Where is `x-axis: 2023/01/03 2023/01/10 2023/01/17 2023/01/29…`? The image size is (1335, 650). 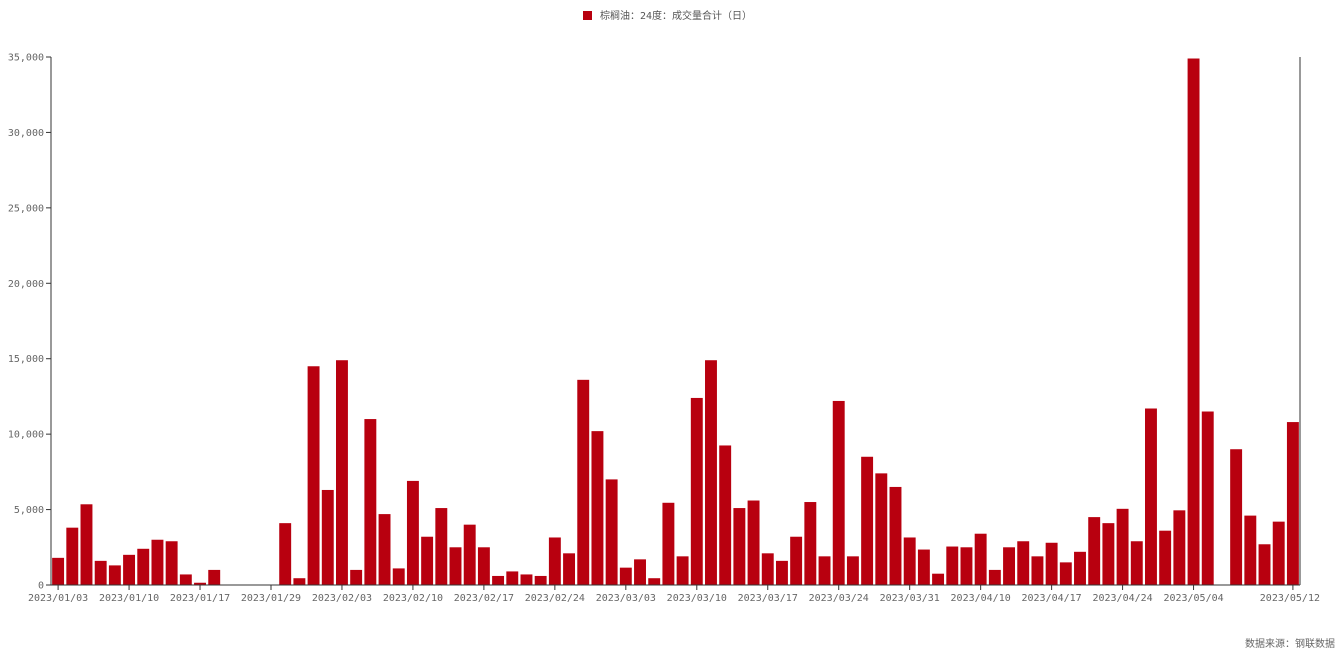 x-axis: 2023/01/03 2023/01/10 2023/01/17 2023/01/29… is located at coordinates (674, 594).